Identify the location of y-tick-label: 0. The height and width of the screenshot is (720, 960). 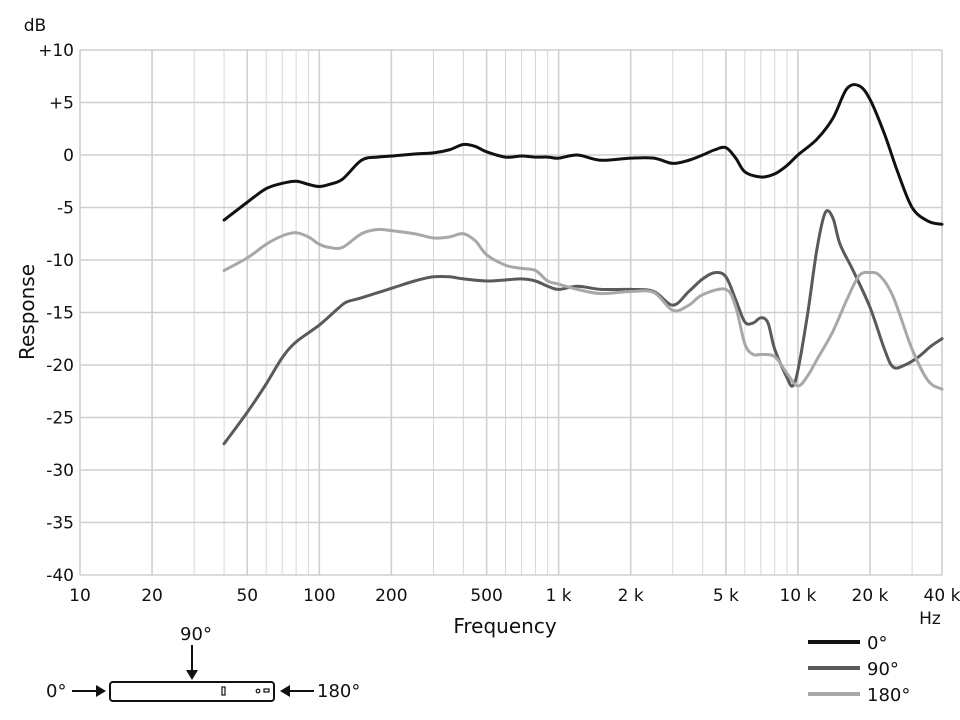
(68, 156).